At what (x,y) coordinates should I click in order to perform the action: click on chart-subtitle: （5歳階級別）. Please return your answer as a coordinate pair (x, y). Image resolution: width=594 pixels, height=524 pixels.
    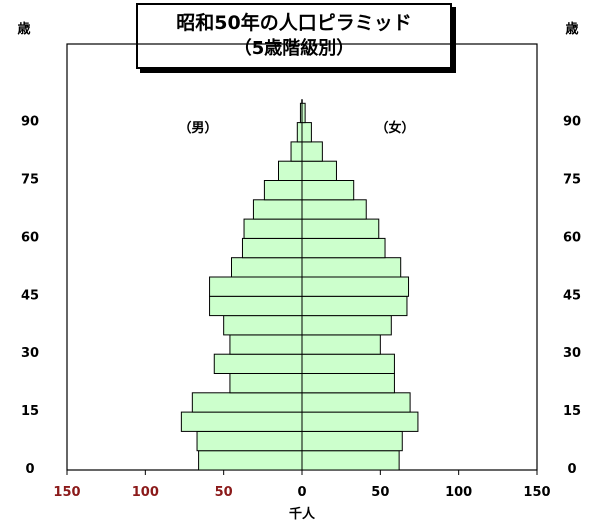
    Looking at the image, I should click on (294, 48).